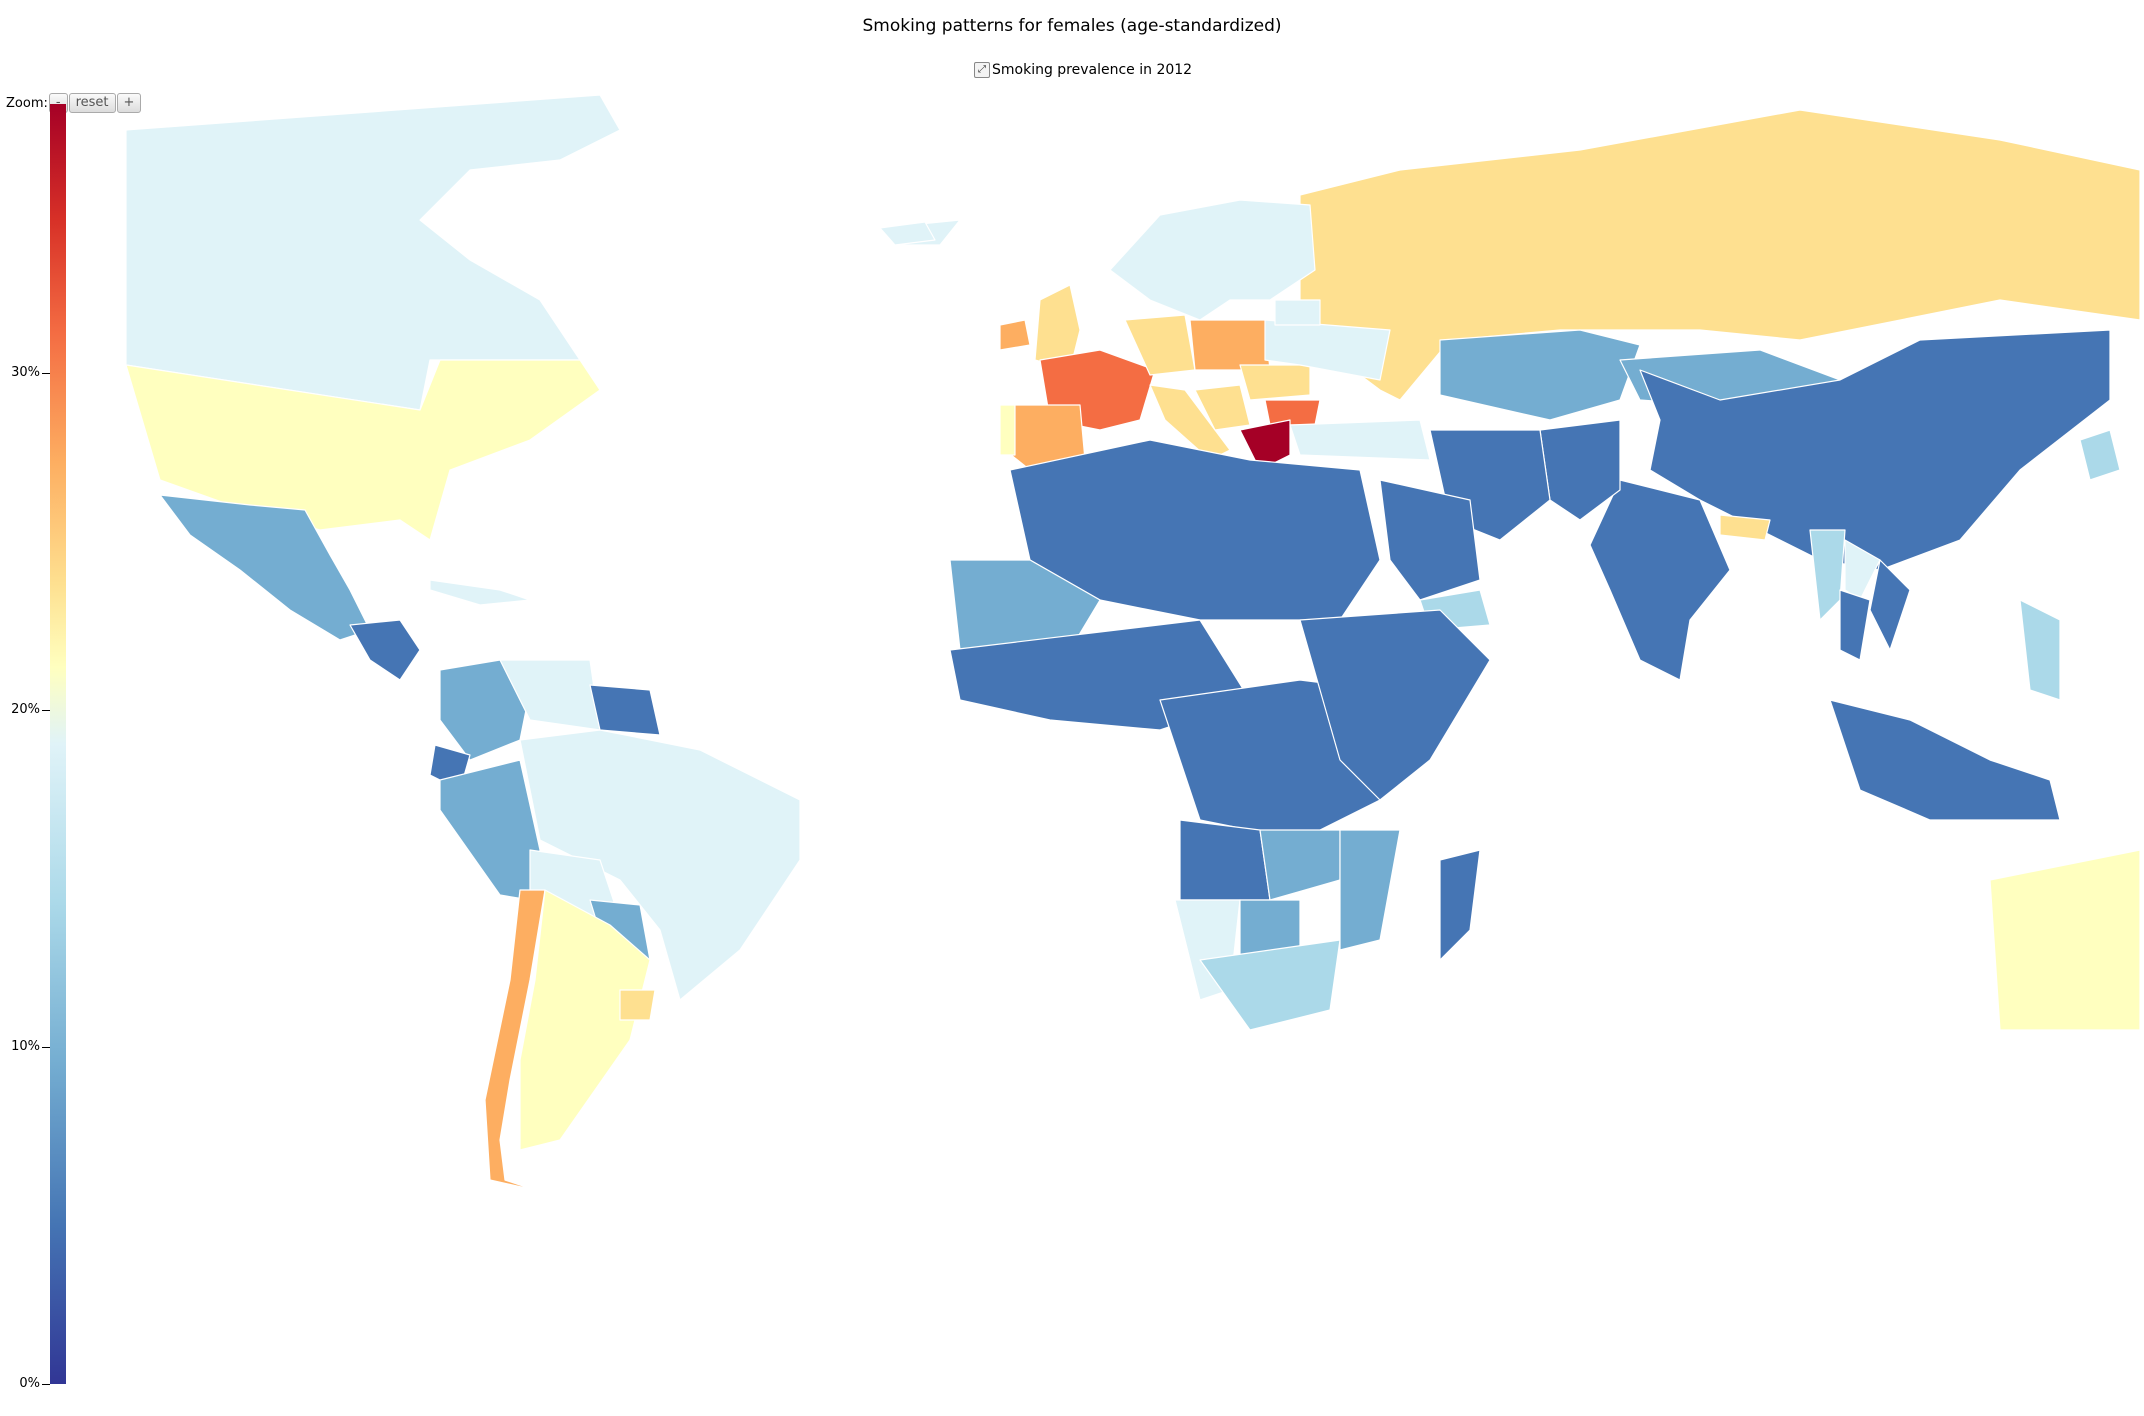 The width and height of the screenshot is (2144, 1416). I want to click on colorbar-tick-label: 0%, so click(29, 1383).